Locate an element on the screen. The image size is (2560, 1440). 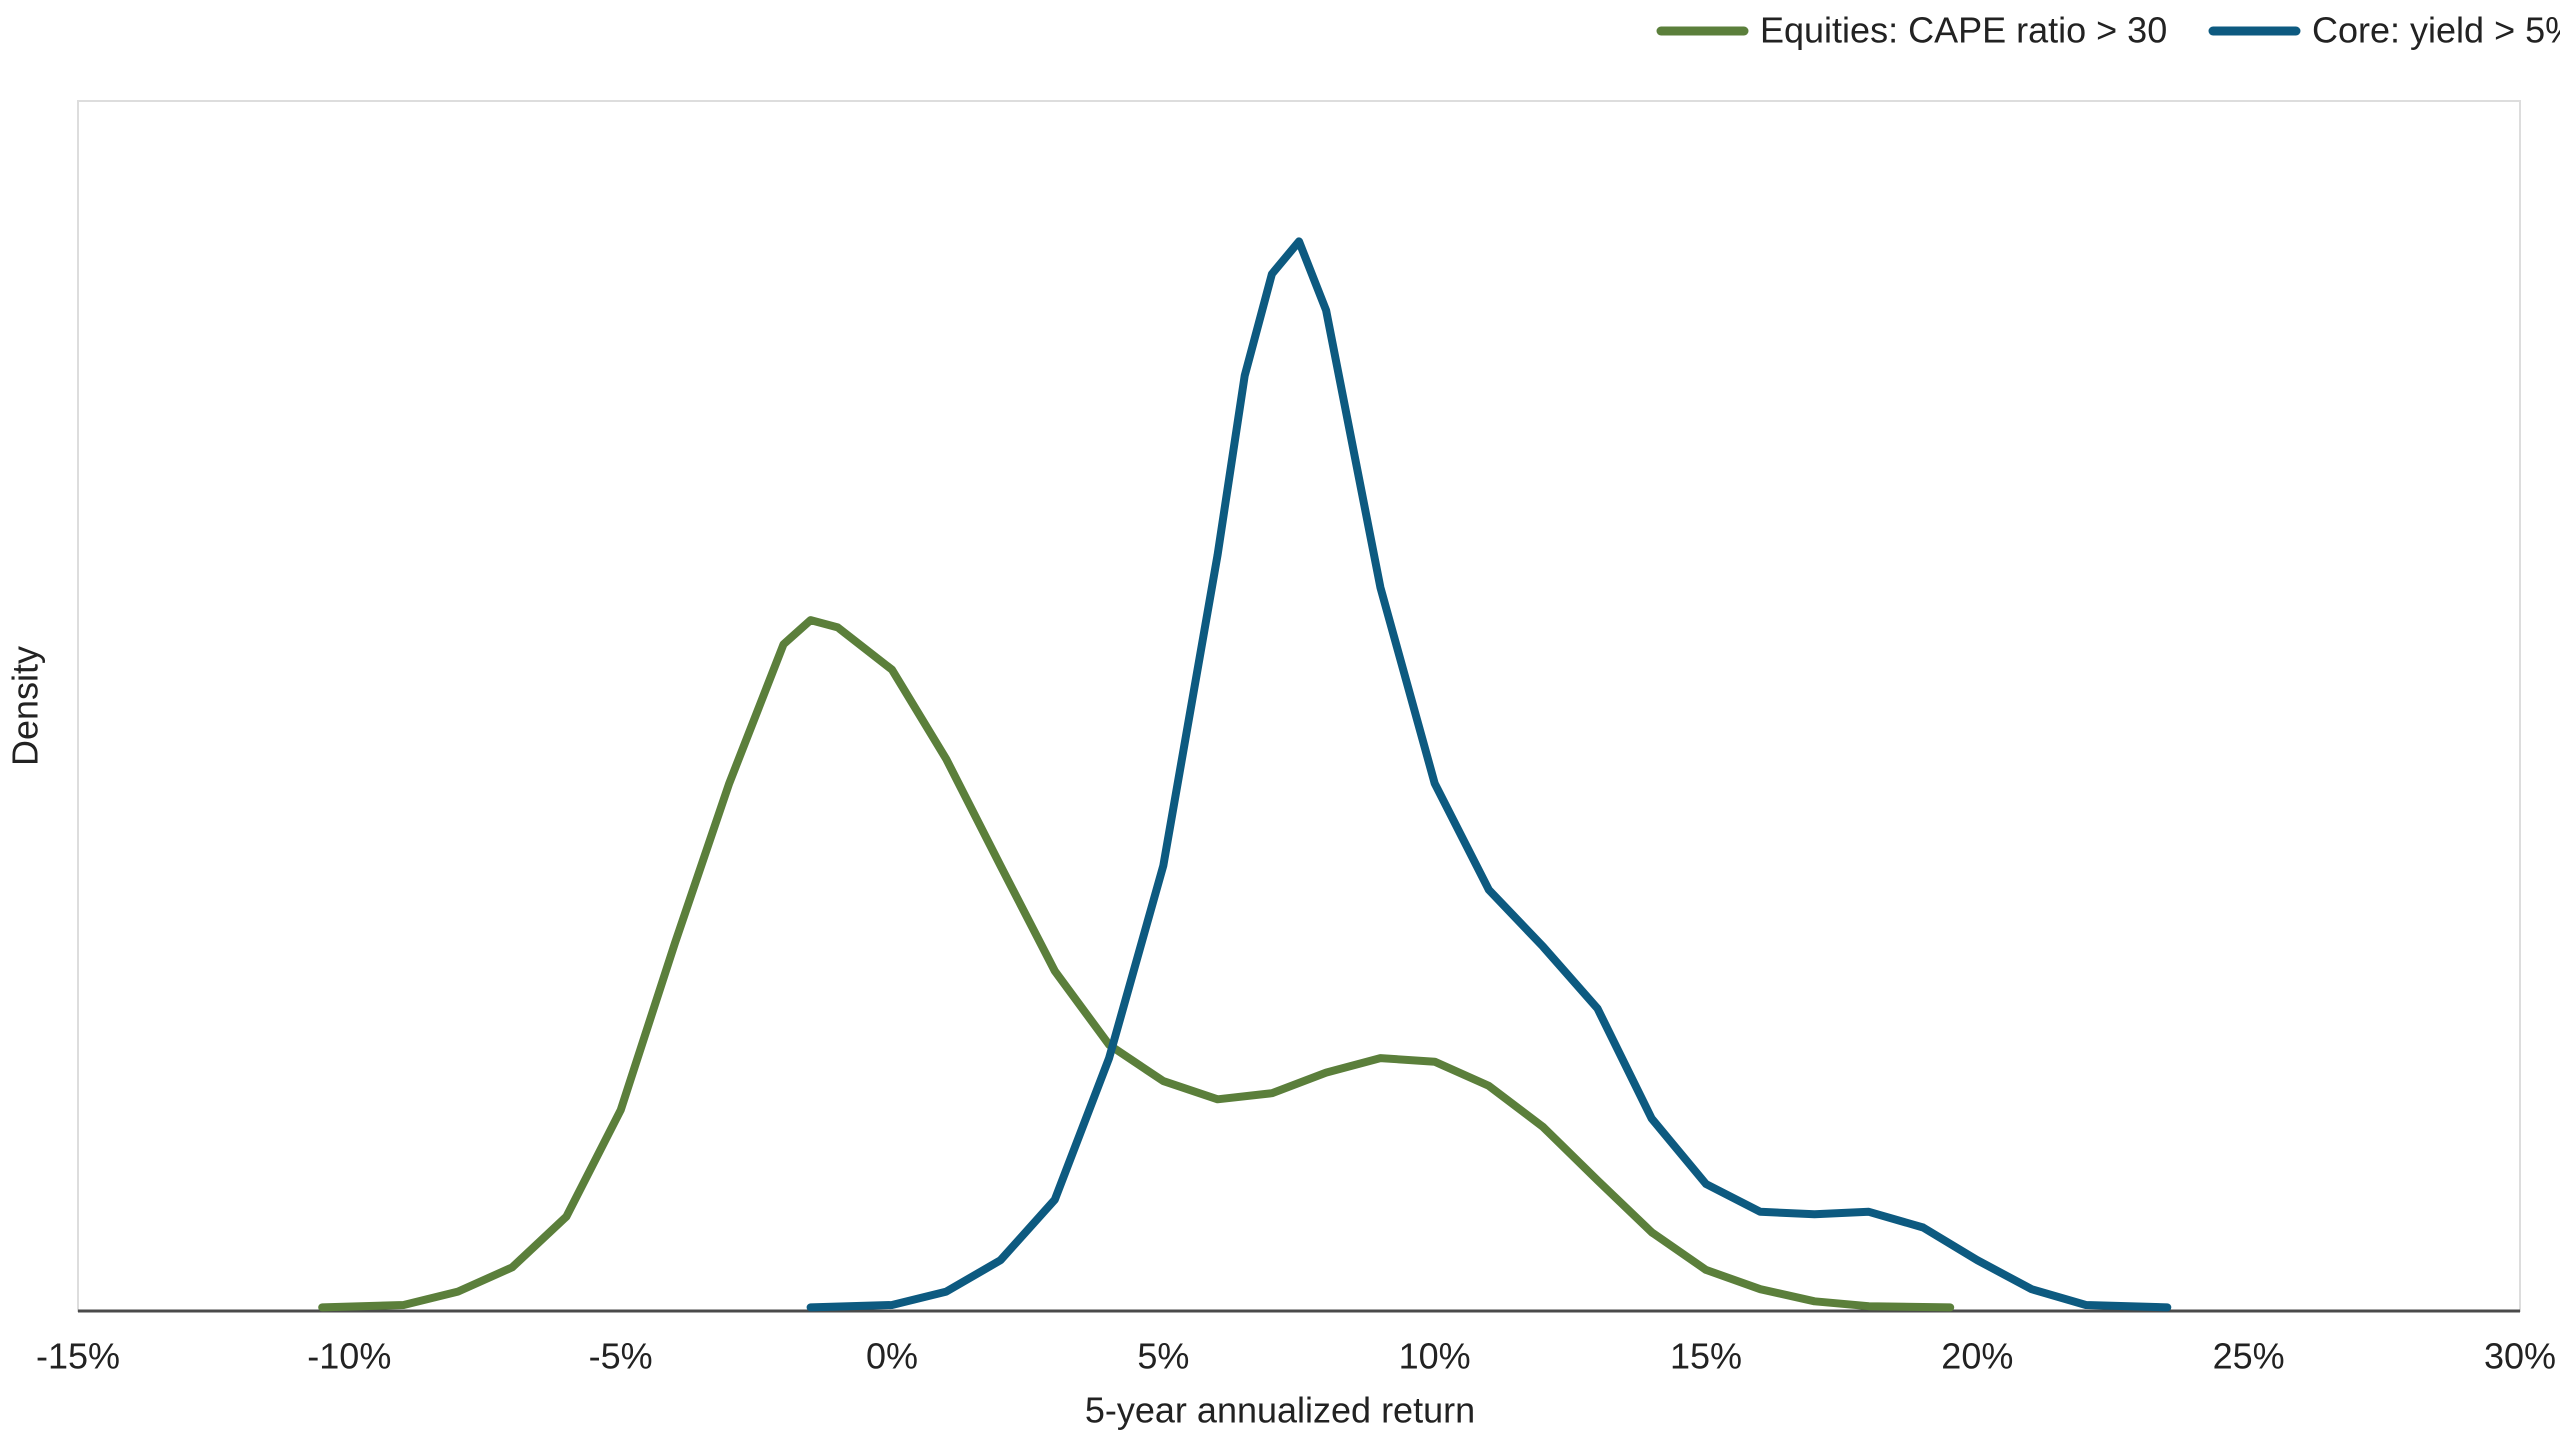
x-tick-label: -5% is located at coordinates (621, 1356).